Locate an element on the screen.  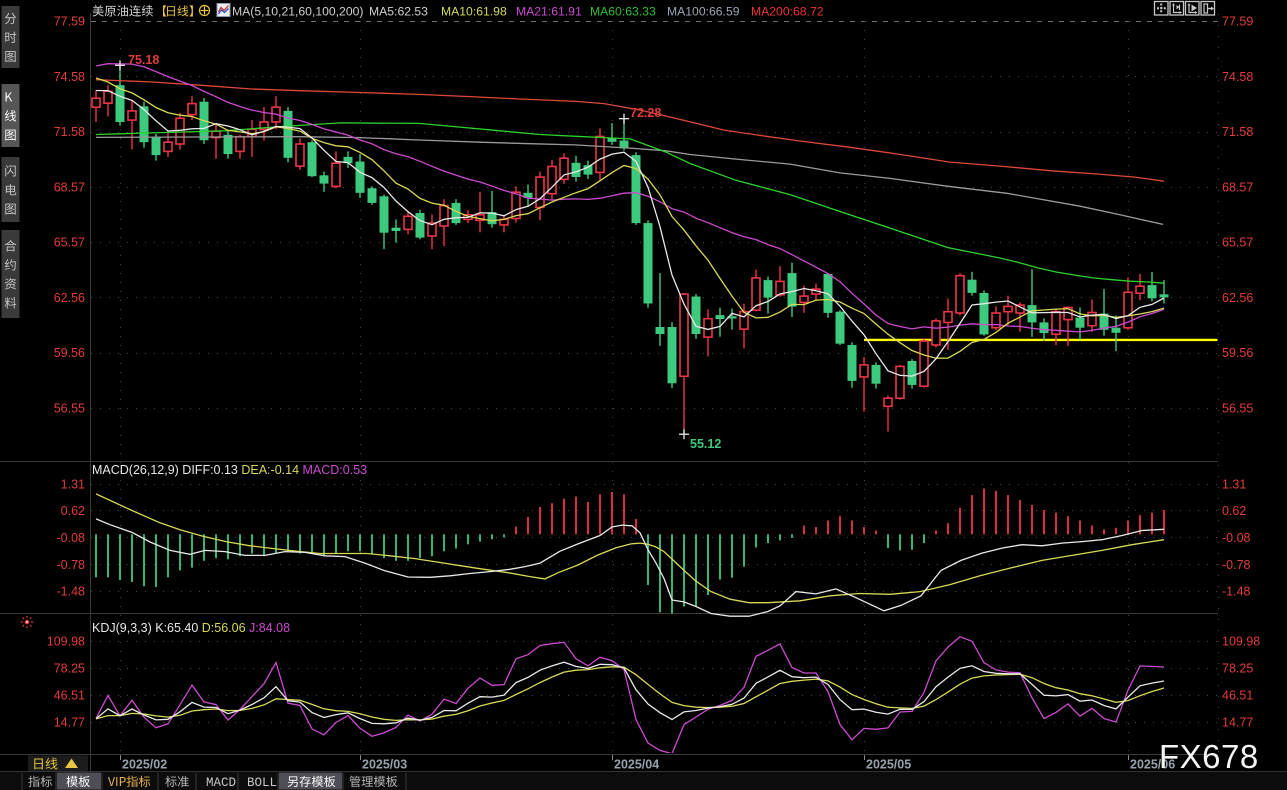
svg-text: FX678 is located at coordinates (1209, 756).